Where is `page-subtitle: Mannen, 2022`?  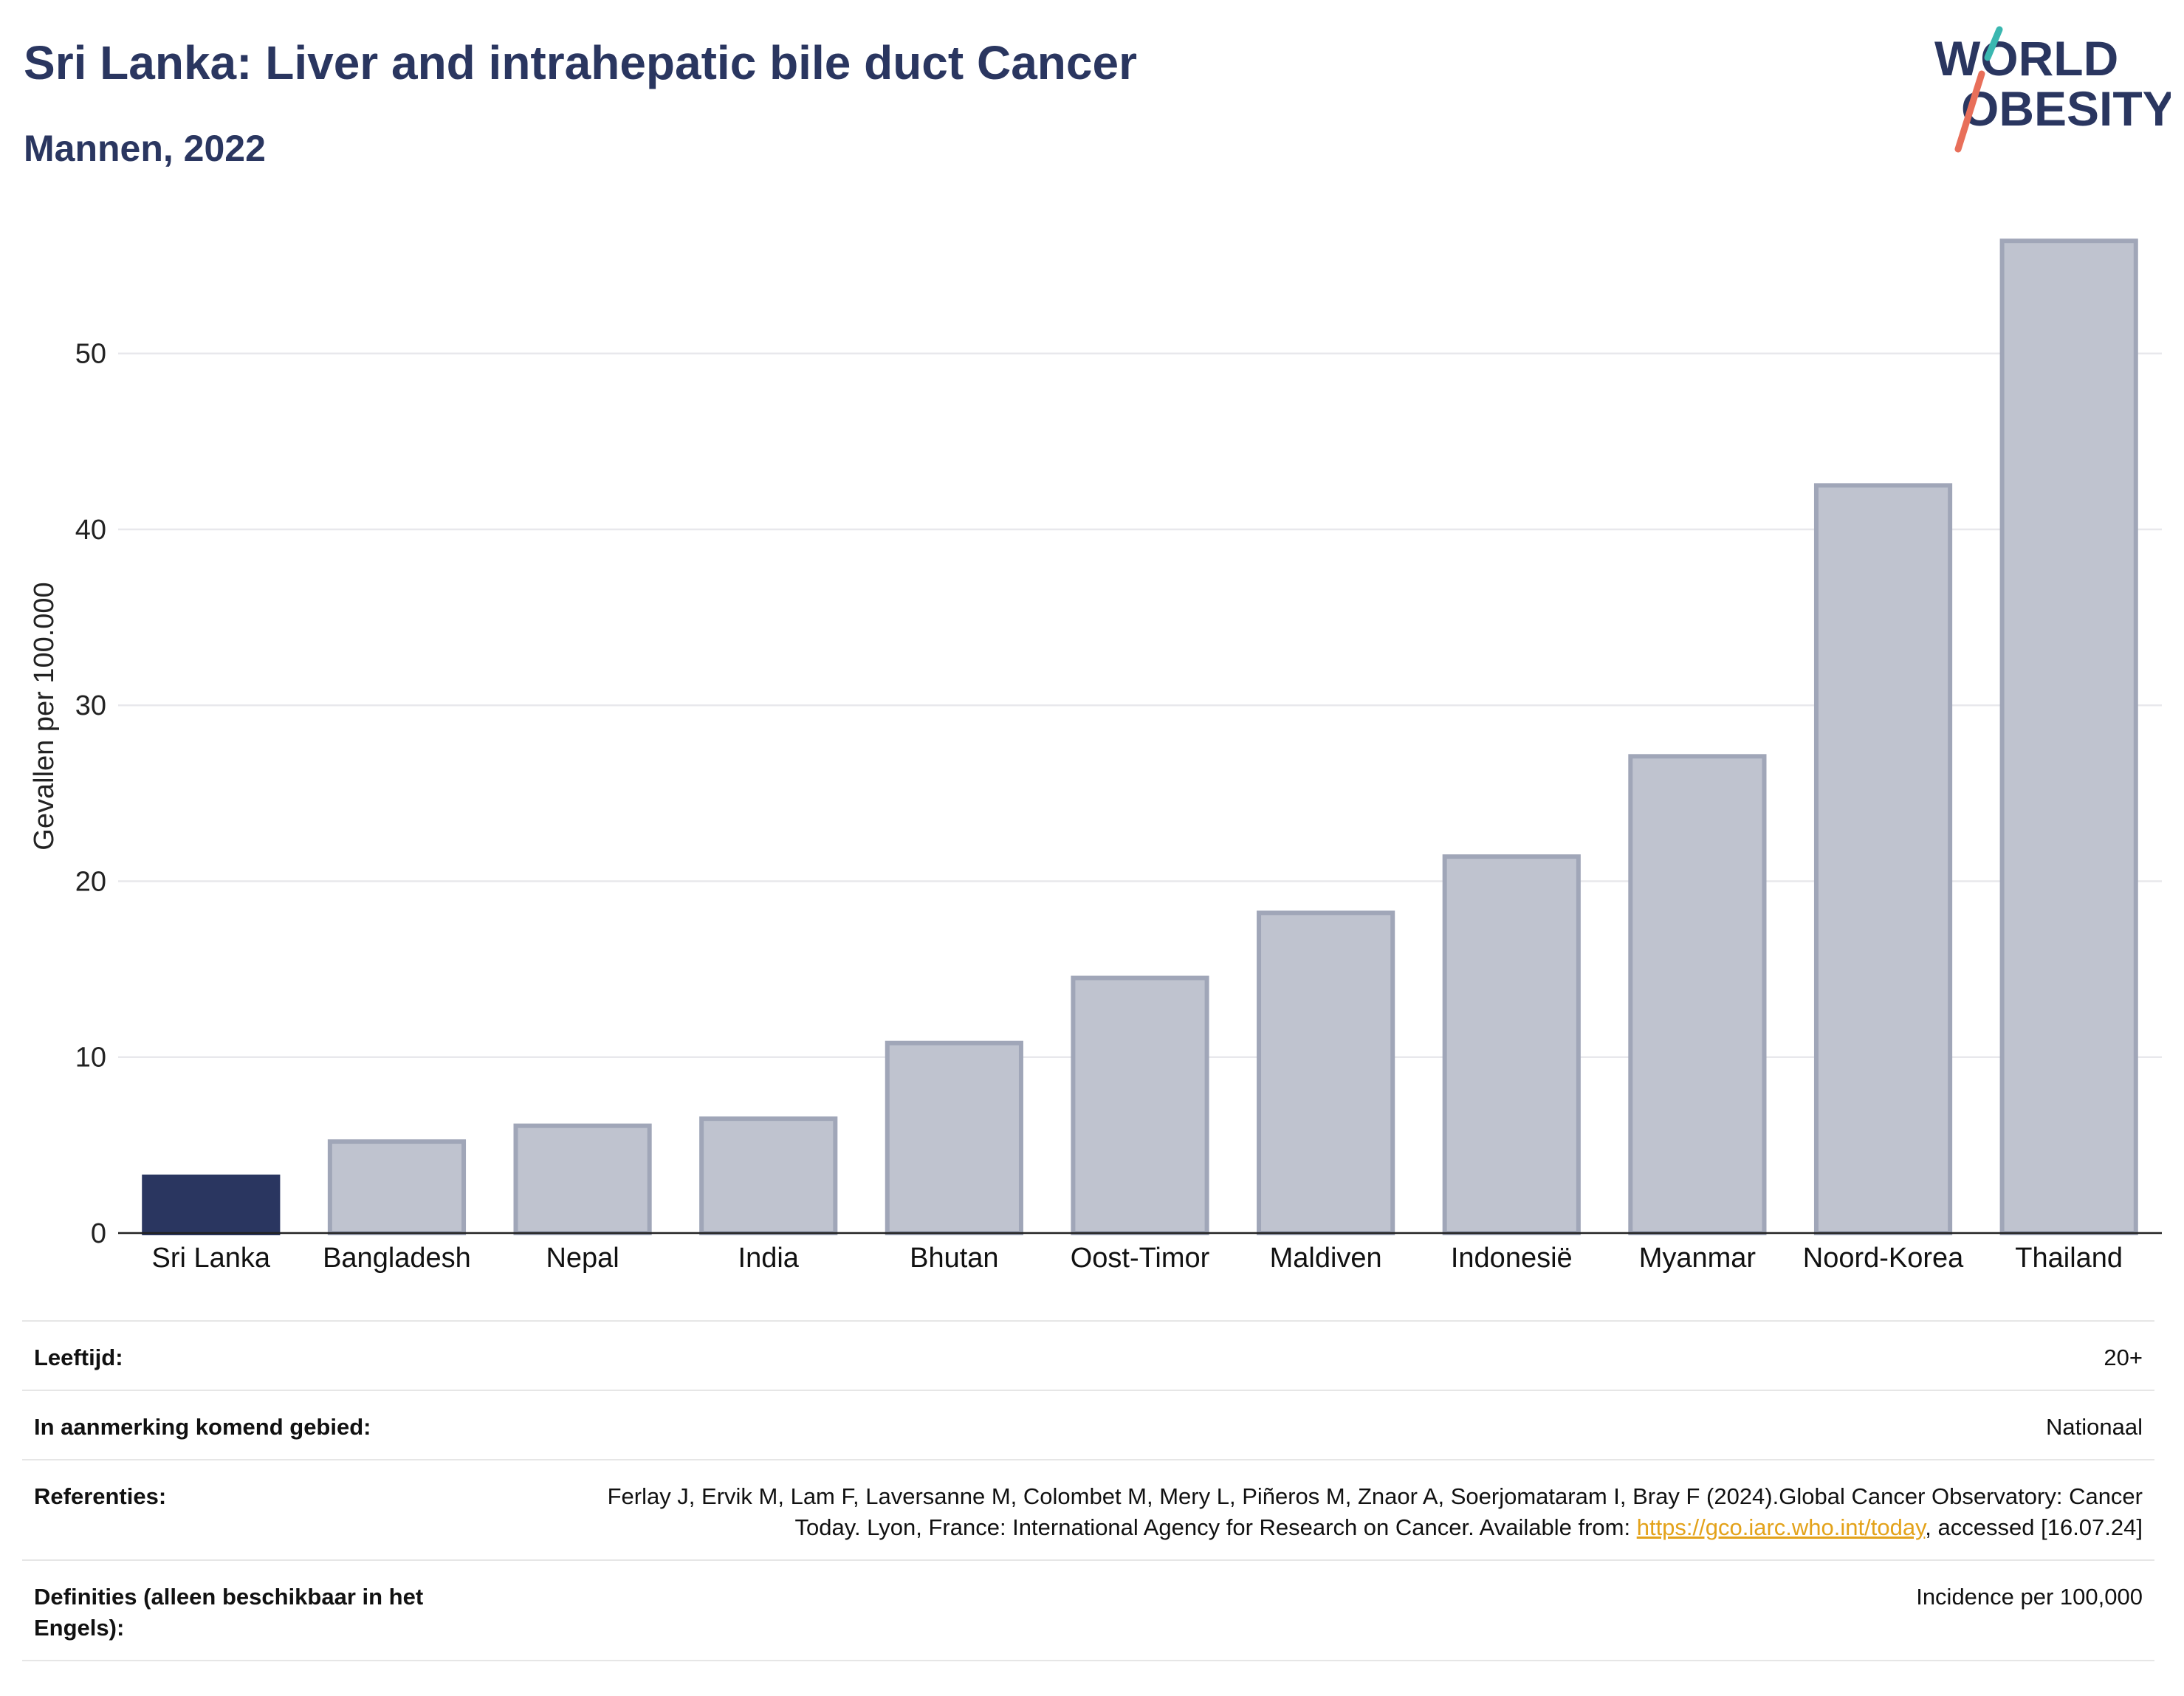 page-subtitle: Mannen, 2022 is located at coordinates (145, 148).